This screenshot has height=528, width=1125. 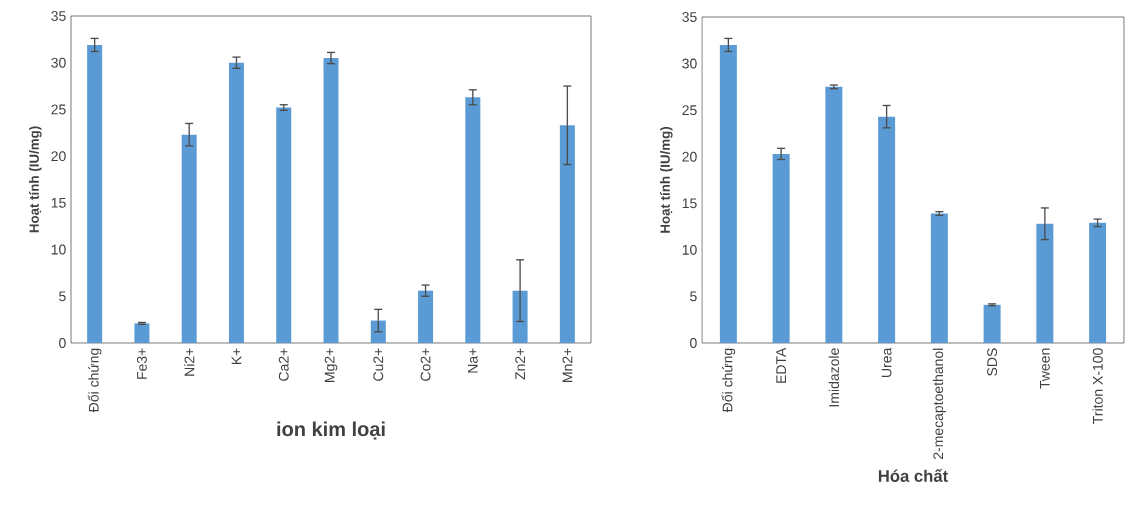 What do you see at coordinates (236, 356) in the screenshot?
I see `x-tick-label: K+` at bounding box center [236, 356].